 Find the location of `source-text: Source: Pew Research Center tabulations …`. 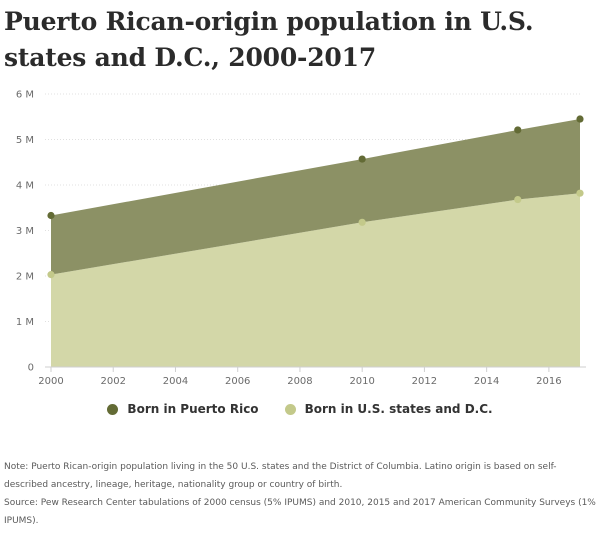

source-text: Source: Pew Research Center tabulations … is located at coordinates (300, 512).